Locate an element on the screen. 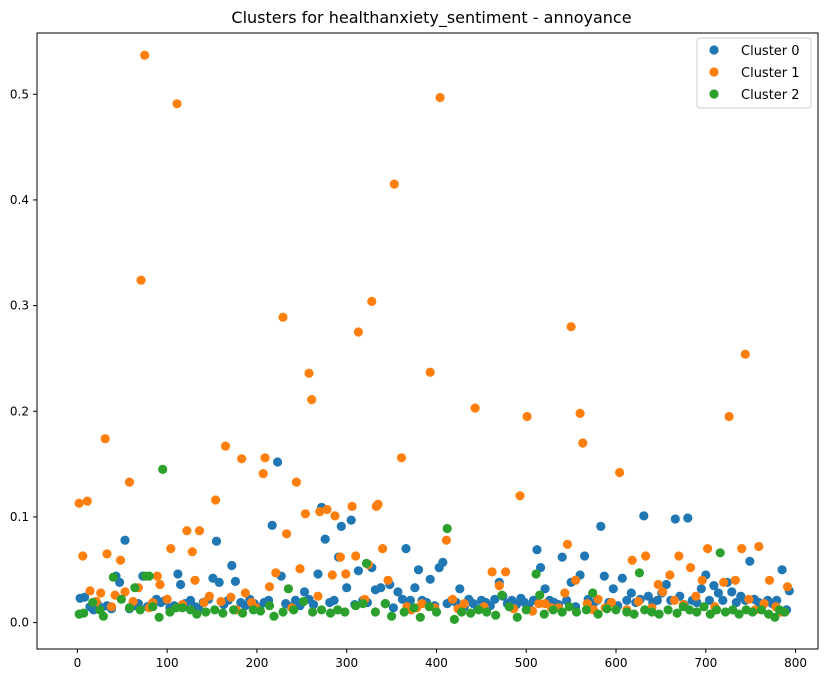 This screenshot has height=682, width=826. y-tick-label: 0.5 is located at coordinates (19, 94).